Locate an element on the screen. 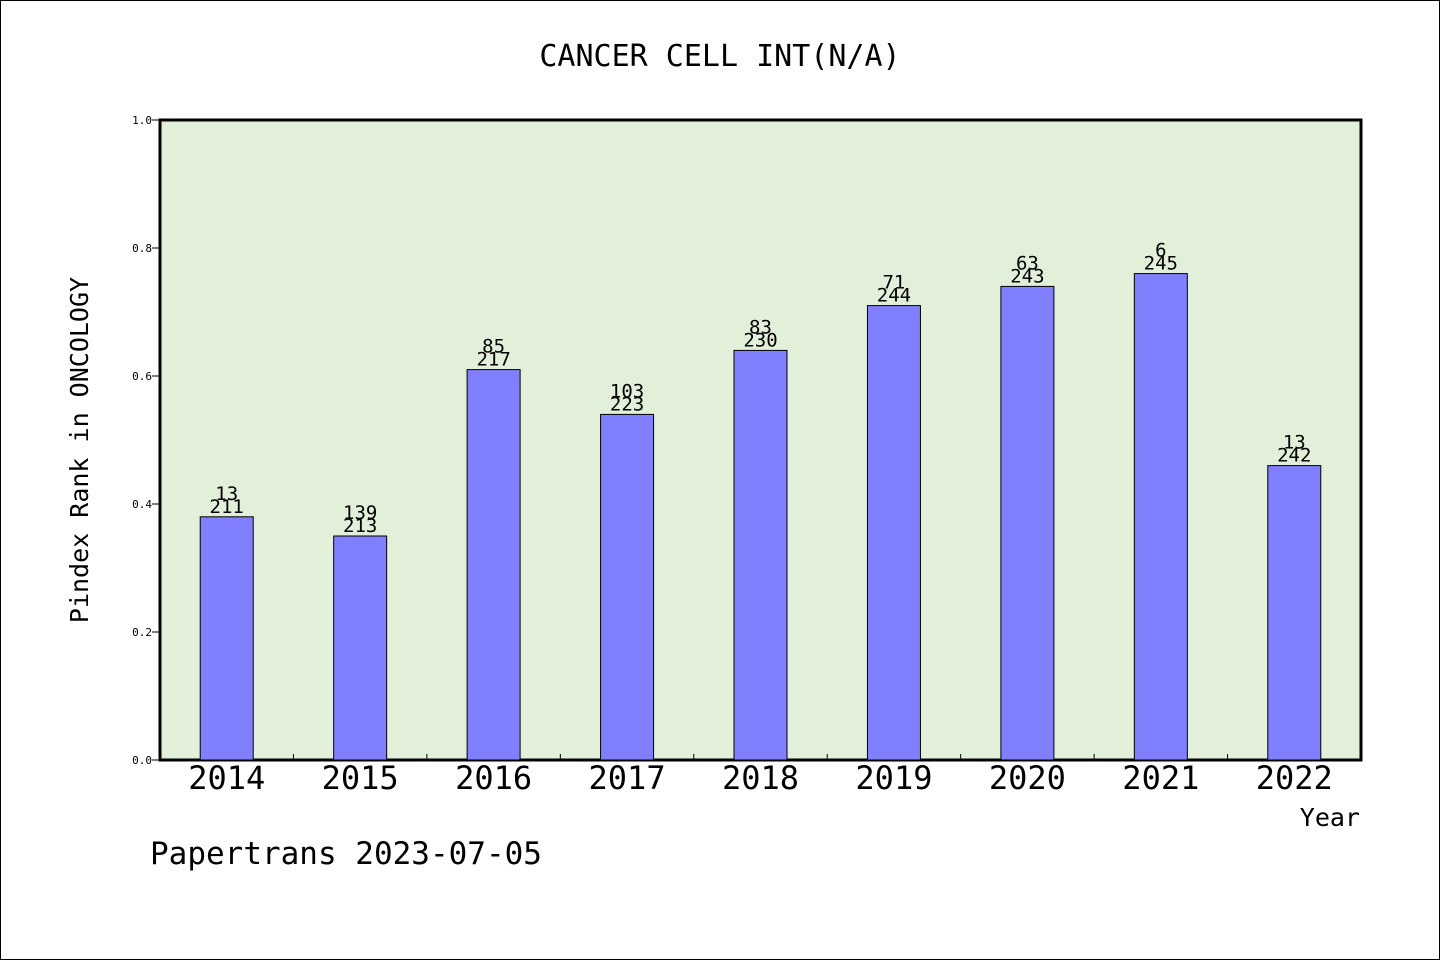 Image resolution: width=1440 pixels, height=960 pixels. bar-rank-label: 83 is located at coordinates (760, 327).